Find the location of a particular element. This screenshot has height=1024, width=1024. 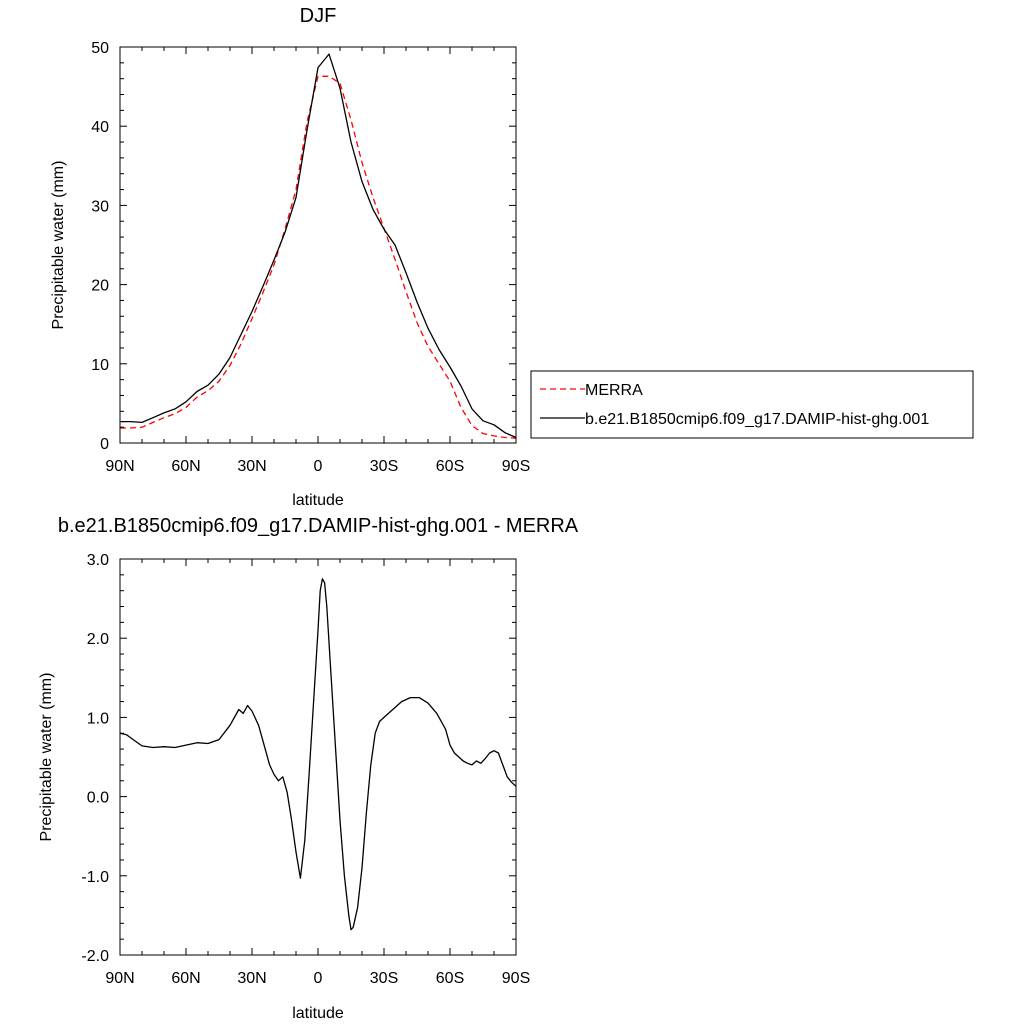

bottom-chart-lines is located at coordinates (318, 754).